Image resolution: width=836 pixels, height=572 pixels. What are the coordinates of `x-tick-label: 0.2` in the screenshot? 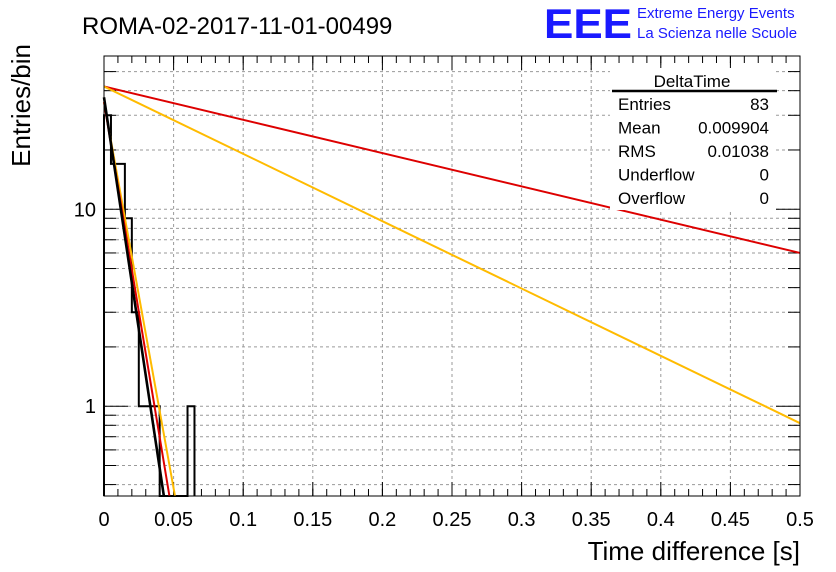 It's located at (382, 520).